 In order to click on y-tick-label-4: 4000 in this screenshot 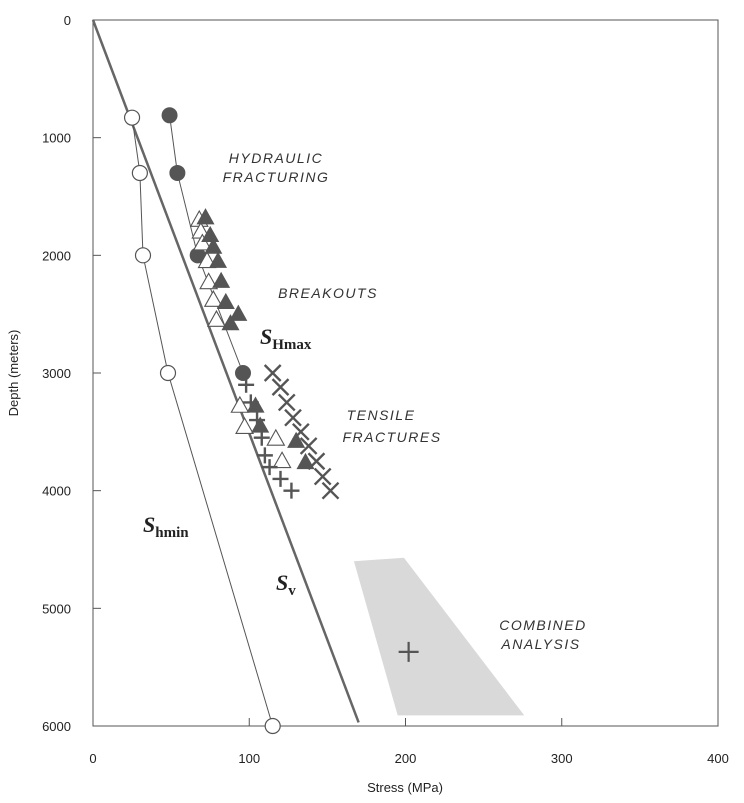, I will do `click(56, 491)`.